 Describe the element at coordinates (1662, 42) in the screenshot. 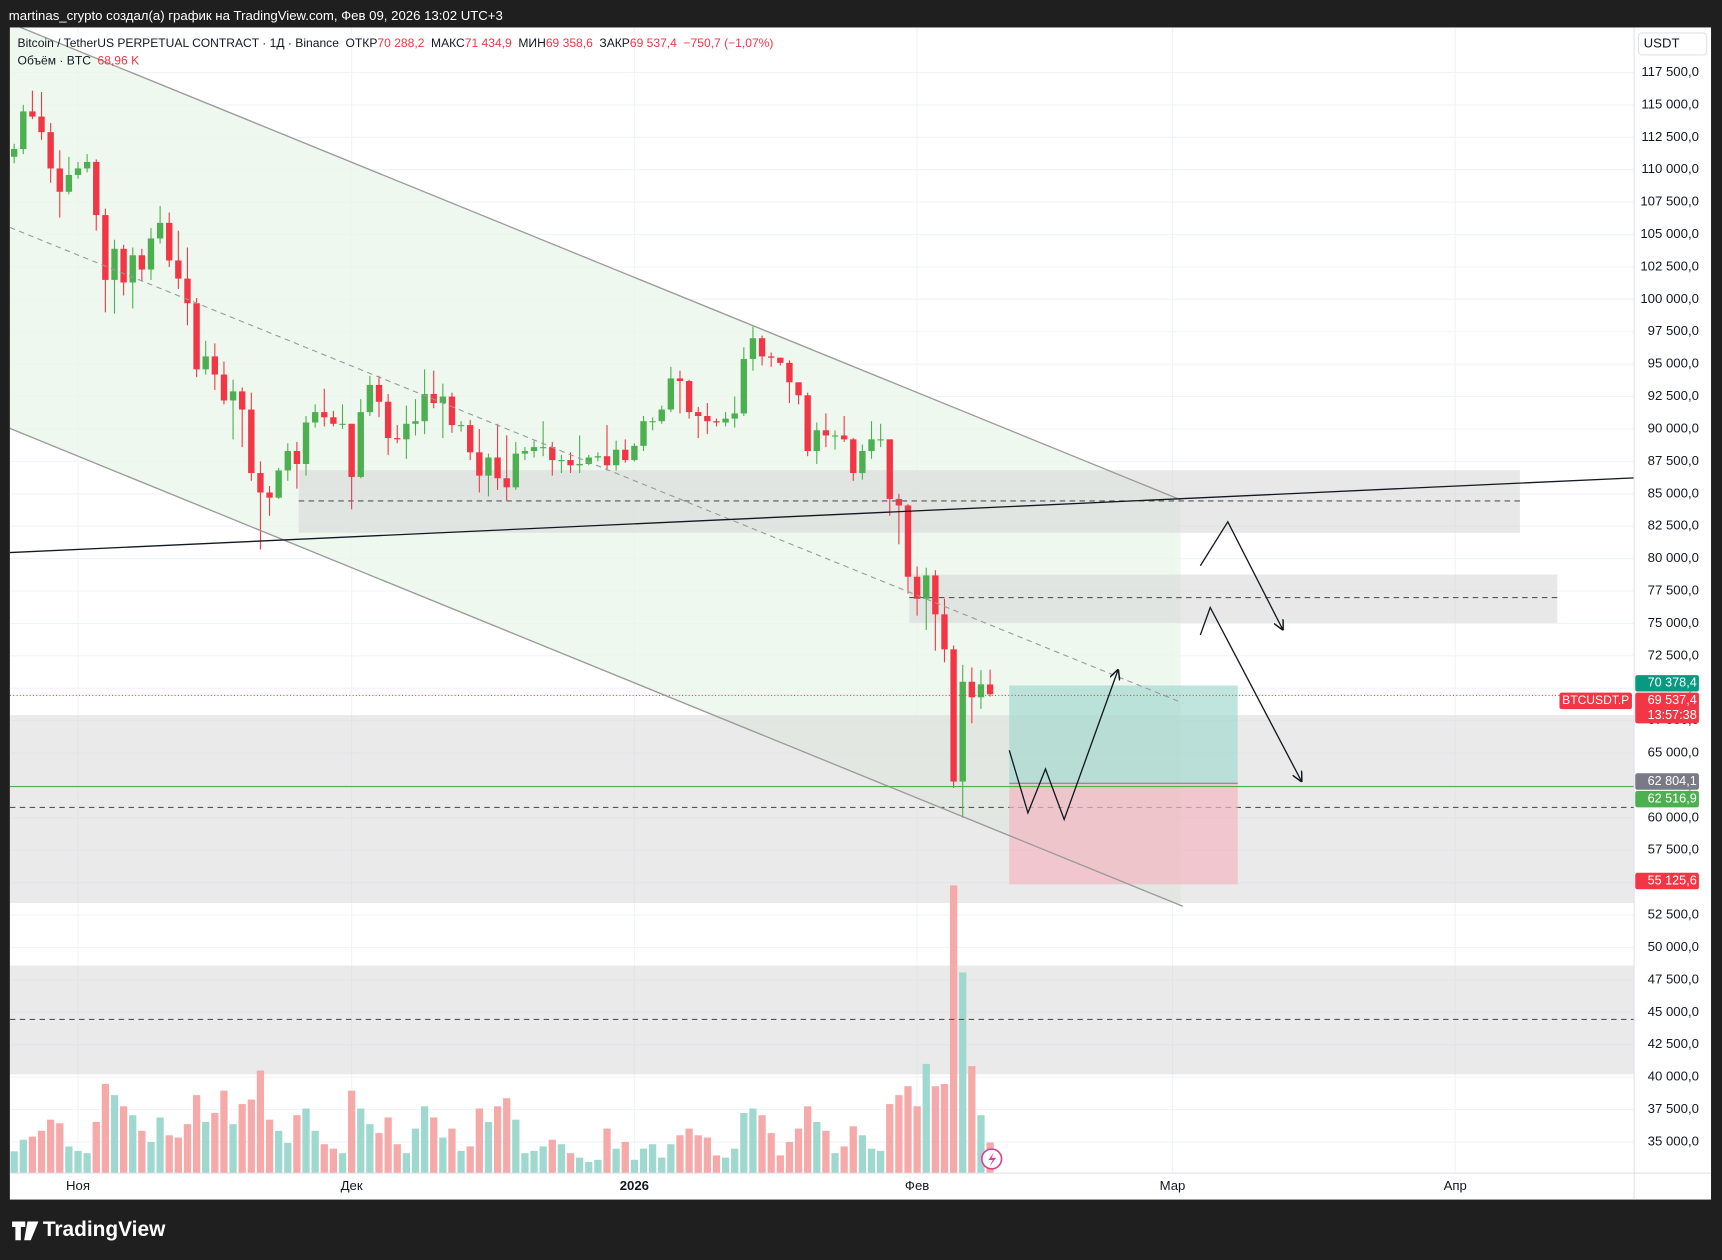

I see `currency: USDT` at that location.